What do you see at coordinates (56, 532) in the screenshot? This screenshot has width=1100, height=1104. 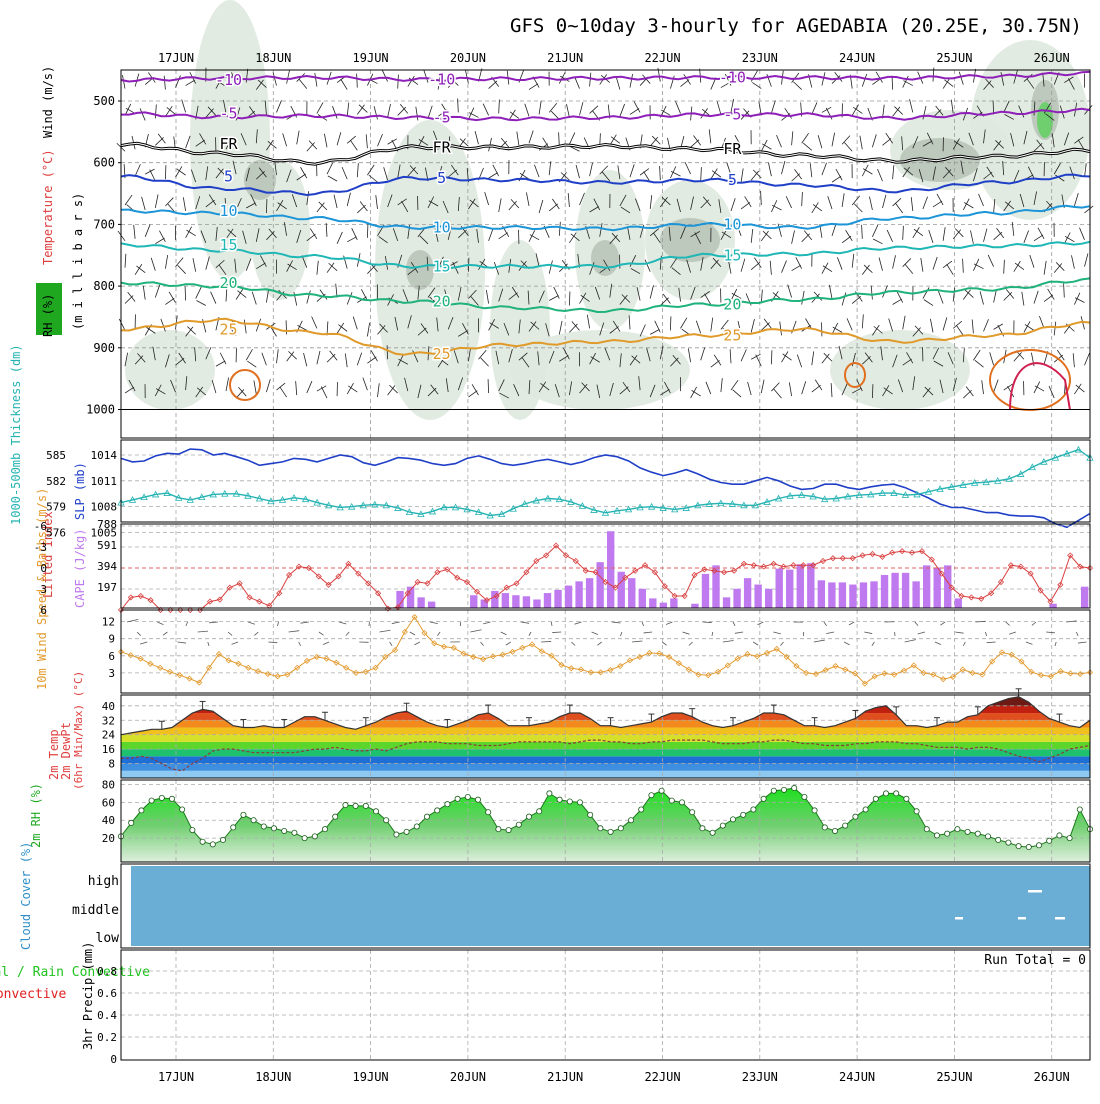 I see `thickness-tick-label: 576` at bounding box center [56, 532].